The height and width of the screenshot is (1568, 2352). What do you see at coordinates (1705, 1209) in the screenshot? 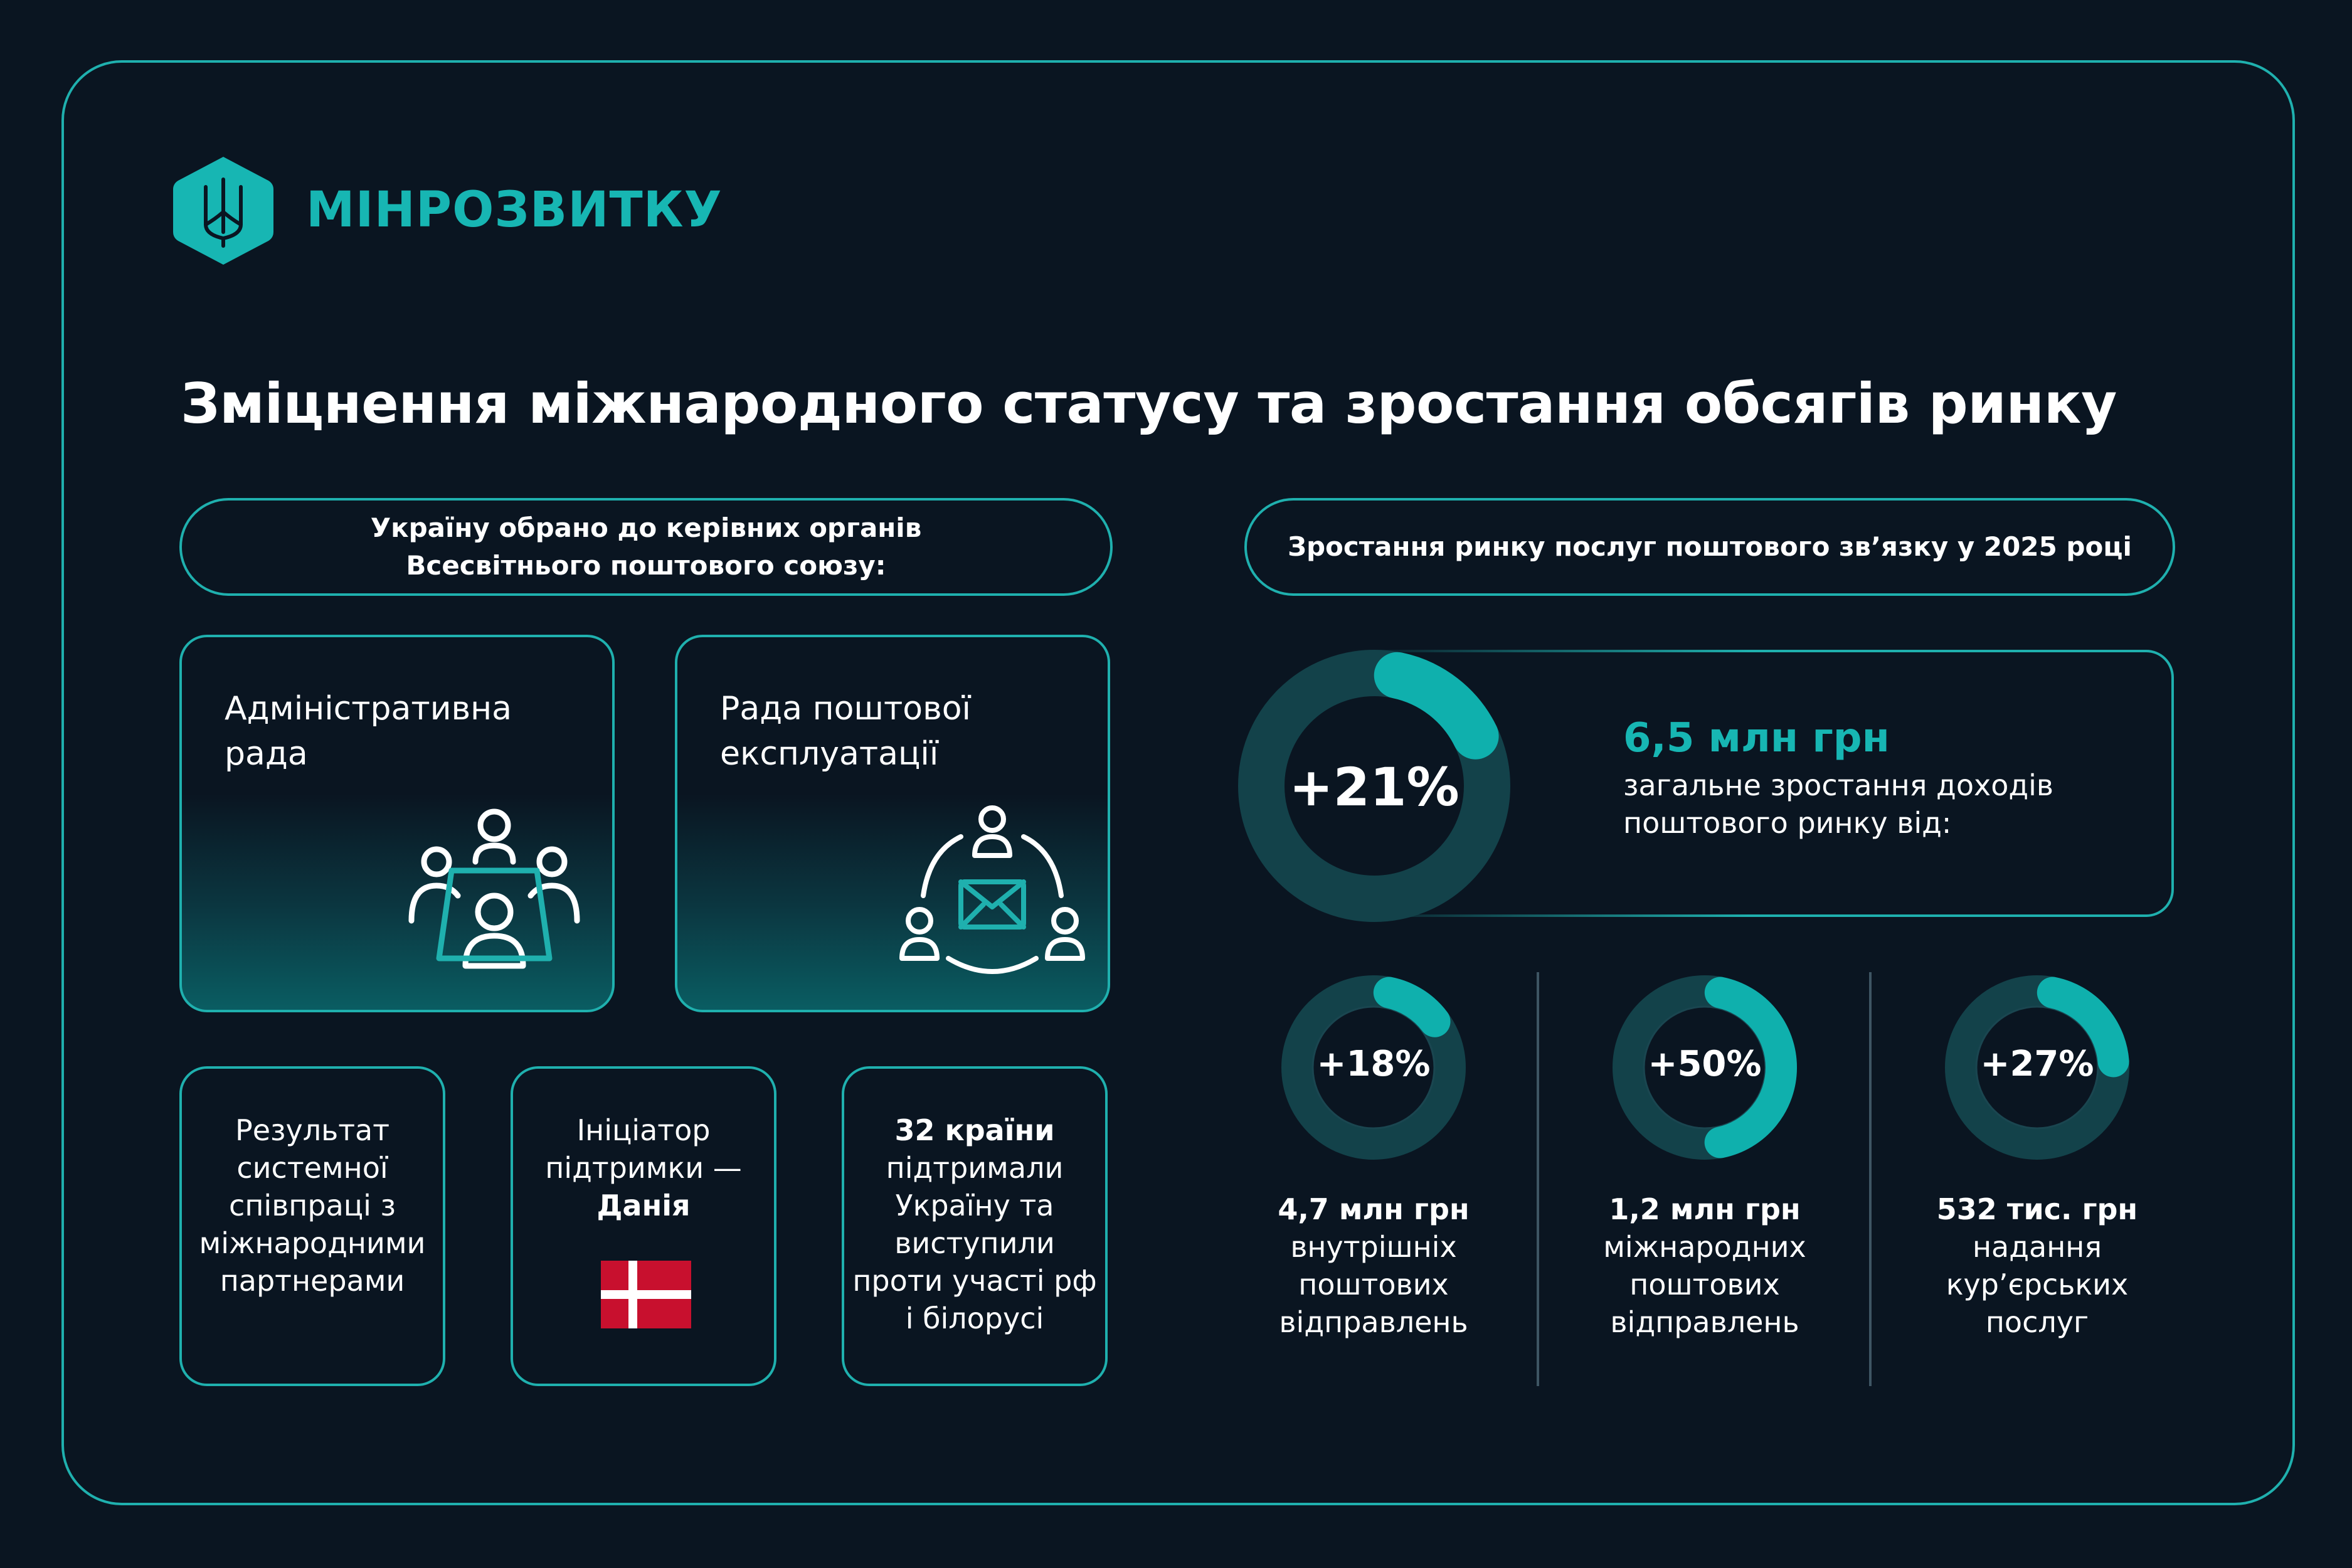
I see `international-value: 1,2 млн грн` at bounding box center [1705, 1209].